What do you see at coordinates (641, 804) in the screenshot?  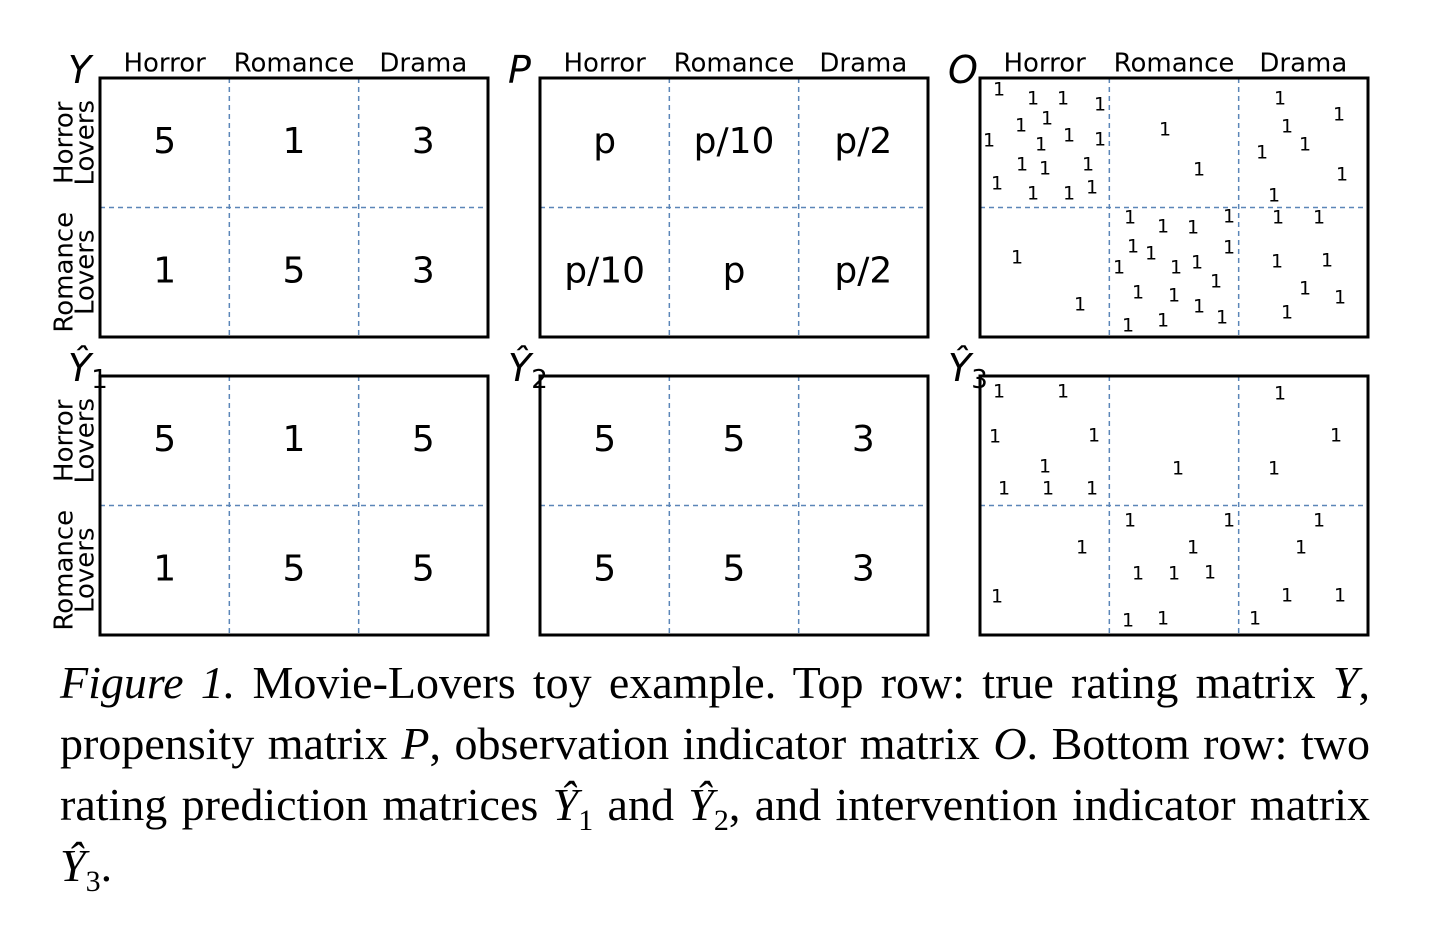 I see `text: and` at bounding box center [641, 804].